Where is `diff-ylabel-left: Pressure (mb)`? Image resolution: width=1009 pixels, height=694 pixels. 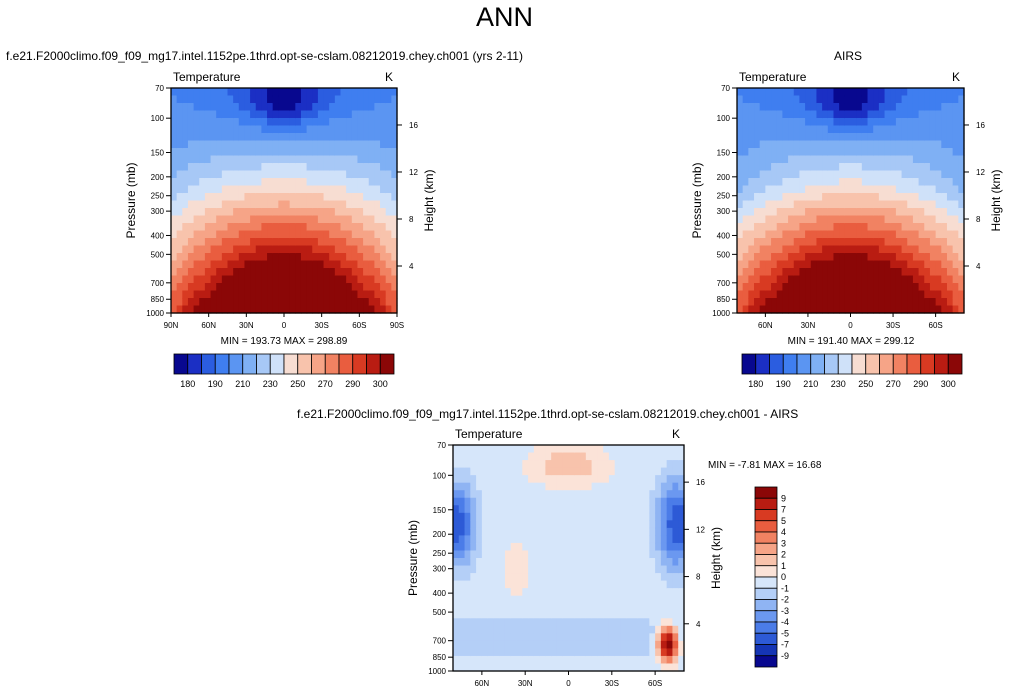 diff-ylabel-left: Pressure (mb) is located at coordinates (413, 558).